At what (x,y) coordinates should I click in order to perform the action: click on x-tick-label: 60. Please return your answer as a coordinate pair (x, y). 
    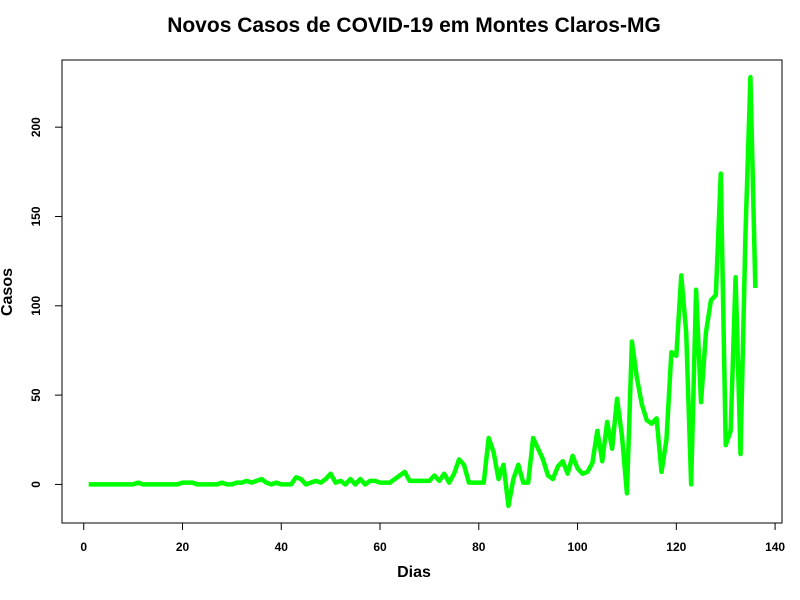
    Looking at the image, I should click on (380, 547).